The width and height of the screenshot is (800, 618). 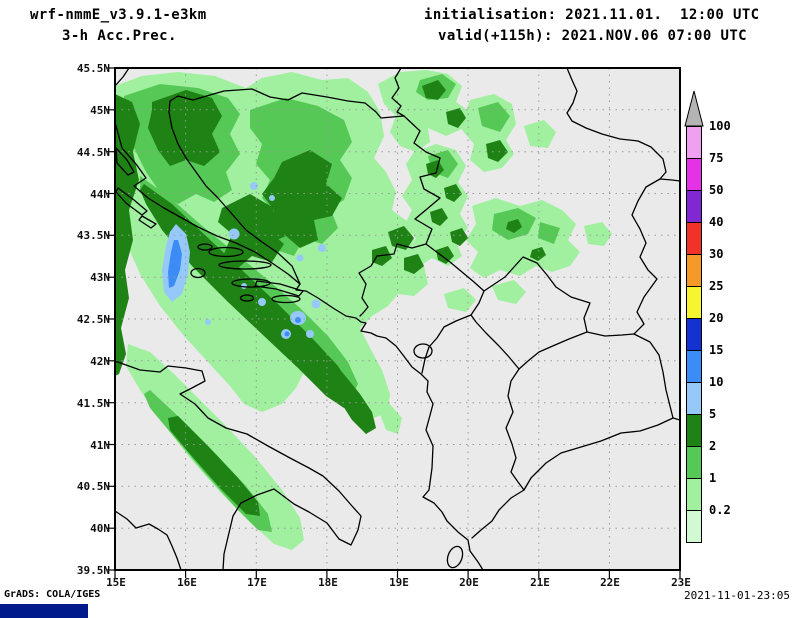 What do you see at coordinates (681, 582) in the screenshot?
I see `lon-tick-label: 23E` at bounding box center [681, 582].